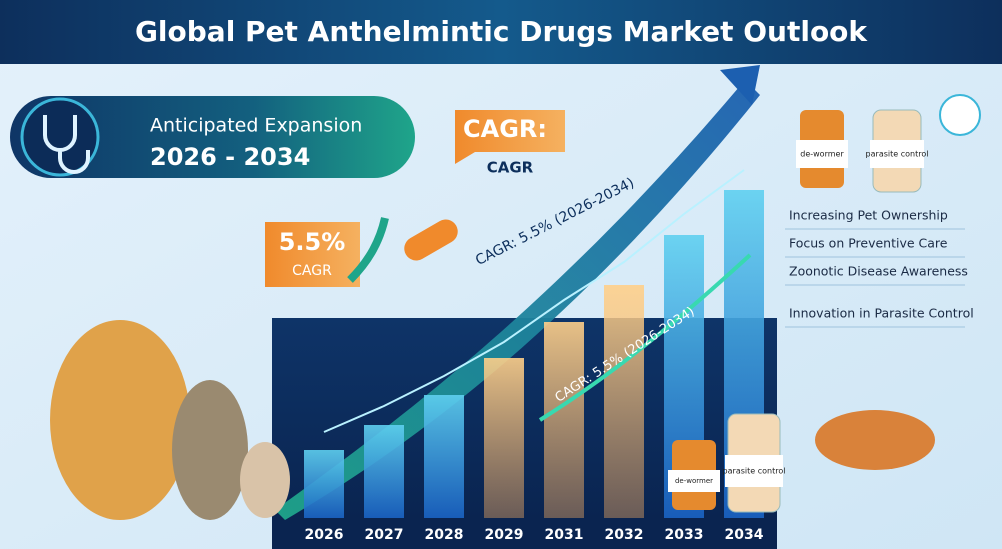 This screenshot has height=549, width=1002. I want to click on cagr-badge-top, so click(510, 137).